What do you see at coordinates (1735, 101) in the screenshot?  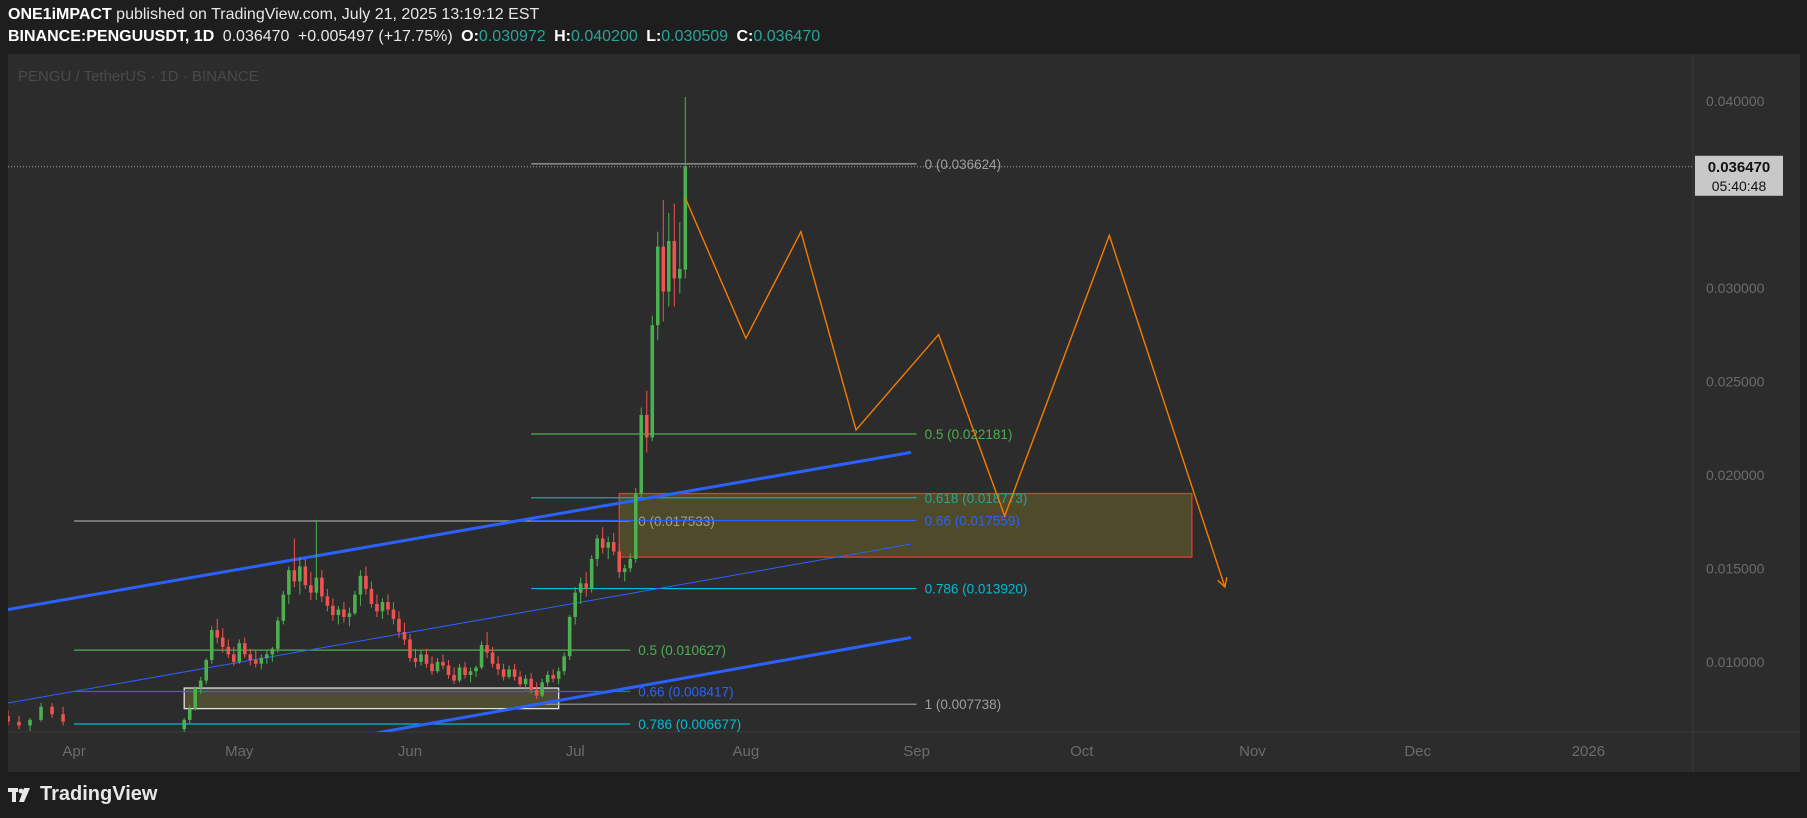 I see `y-tick-label: 0.040000` at bounding box center [1735, 101].